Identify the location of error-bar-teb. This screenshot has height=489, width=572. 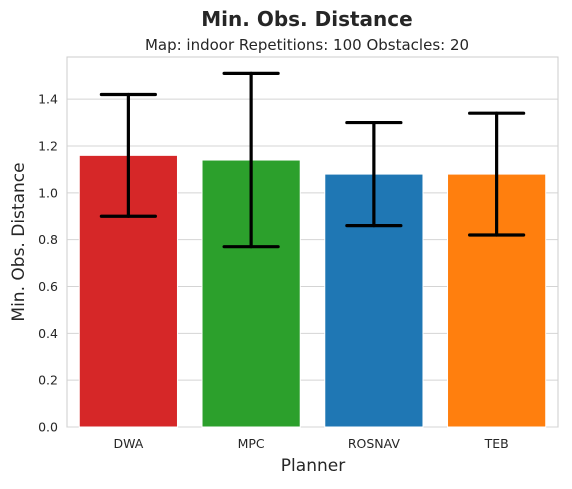
(497, 174).